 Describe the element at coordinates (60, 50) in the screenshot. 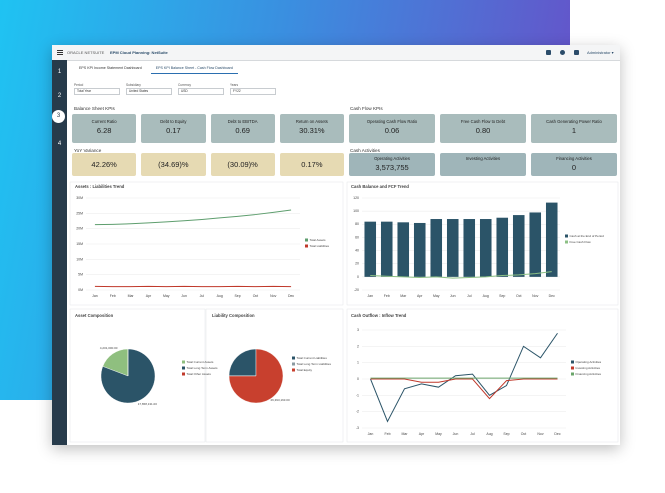

I see `menu-button` at that location.